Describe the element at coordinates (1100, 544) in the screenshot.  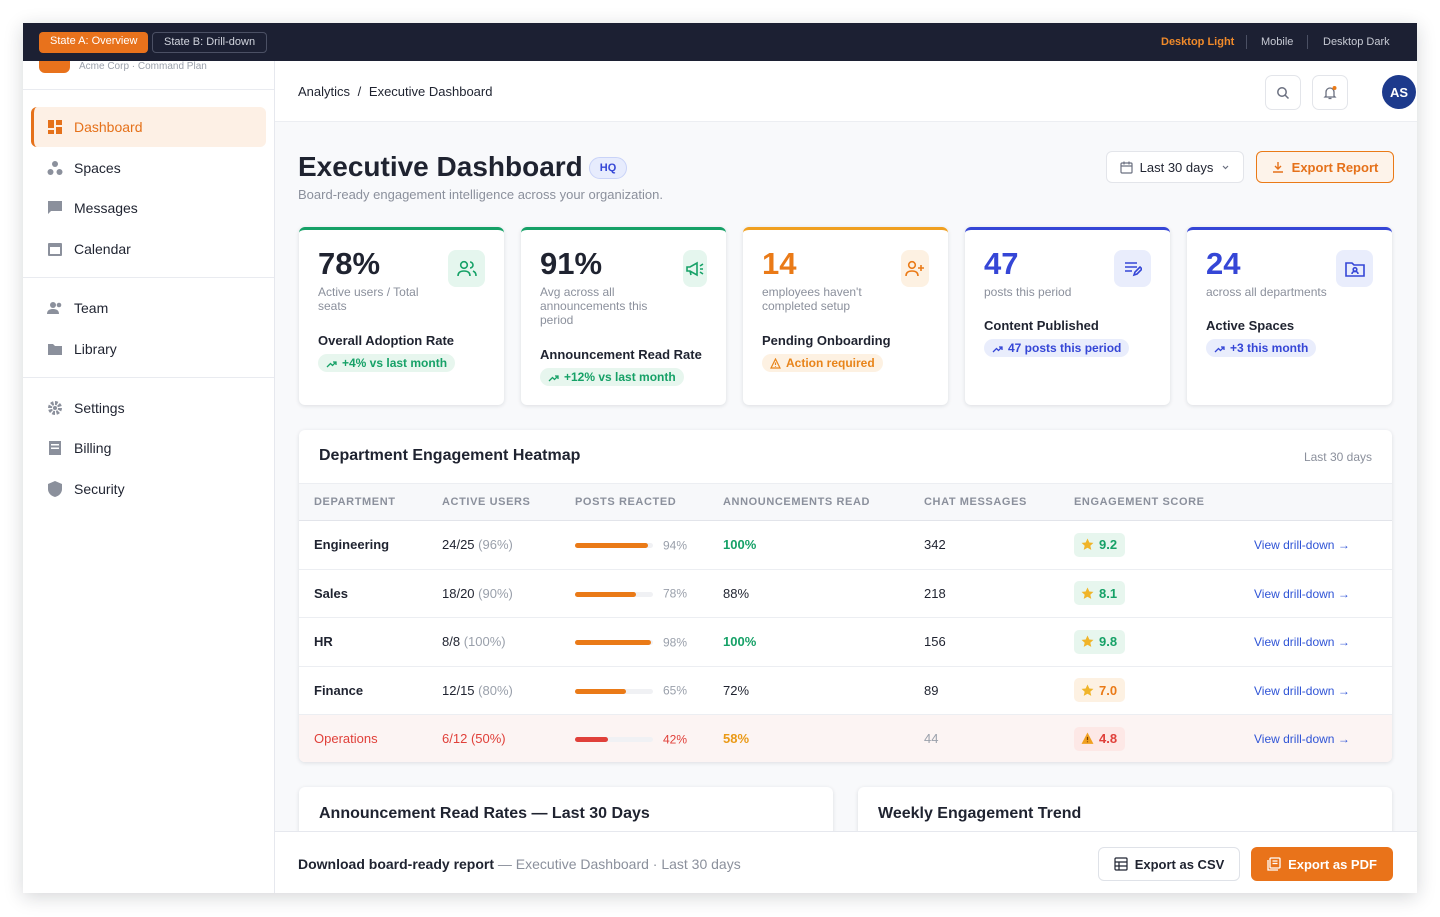
I see `score-badge: 9.2` at that location.